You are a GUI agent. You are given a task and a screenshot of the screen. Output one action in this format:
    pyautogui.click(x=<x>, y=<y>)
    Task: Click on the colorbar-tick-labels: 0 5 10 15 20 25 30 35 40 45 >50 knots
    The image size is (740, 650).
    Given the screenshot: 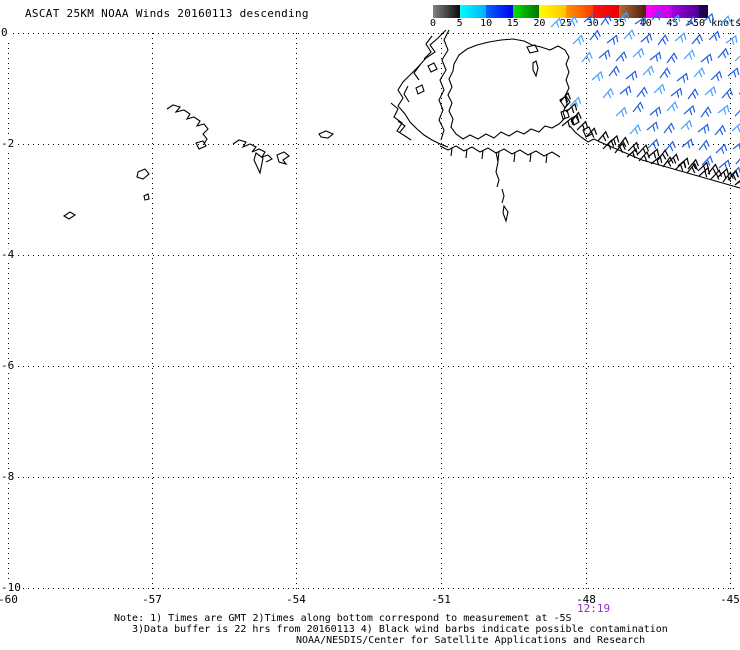 What is the action you would take?
    pyautogui.click(x=585, y=24)
    